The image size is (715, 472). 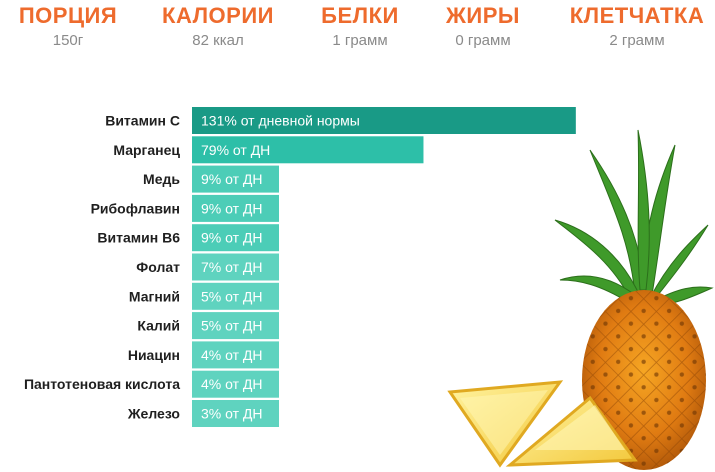 I want to click on category-label: Пантотеновая кислота, so click(x=102, y=384).